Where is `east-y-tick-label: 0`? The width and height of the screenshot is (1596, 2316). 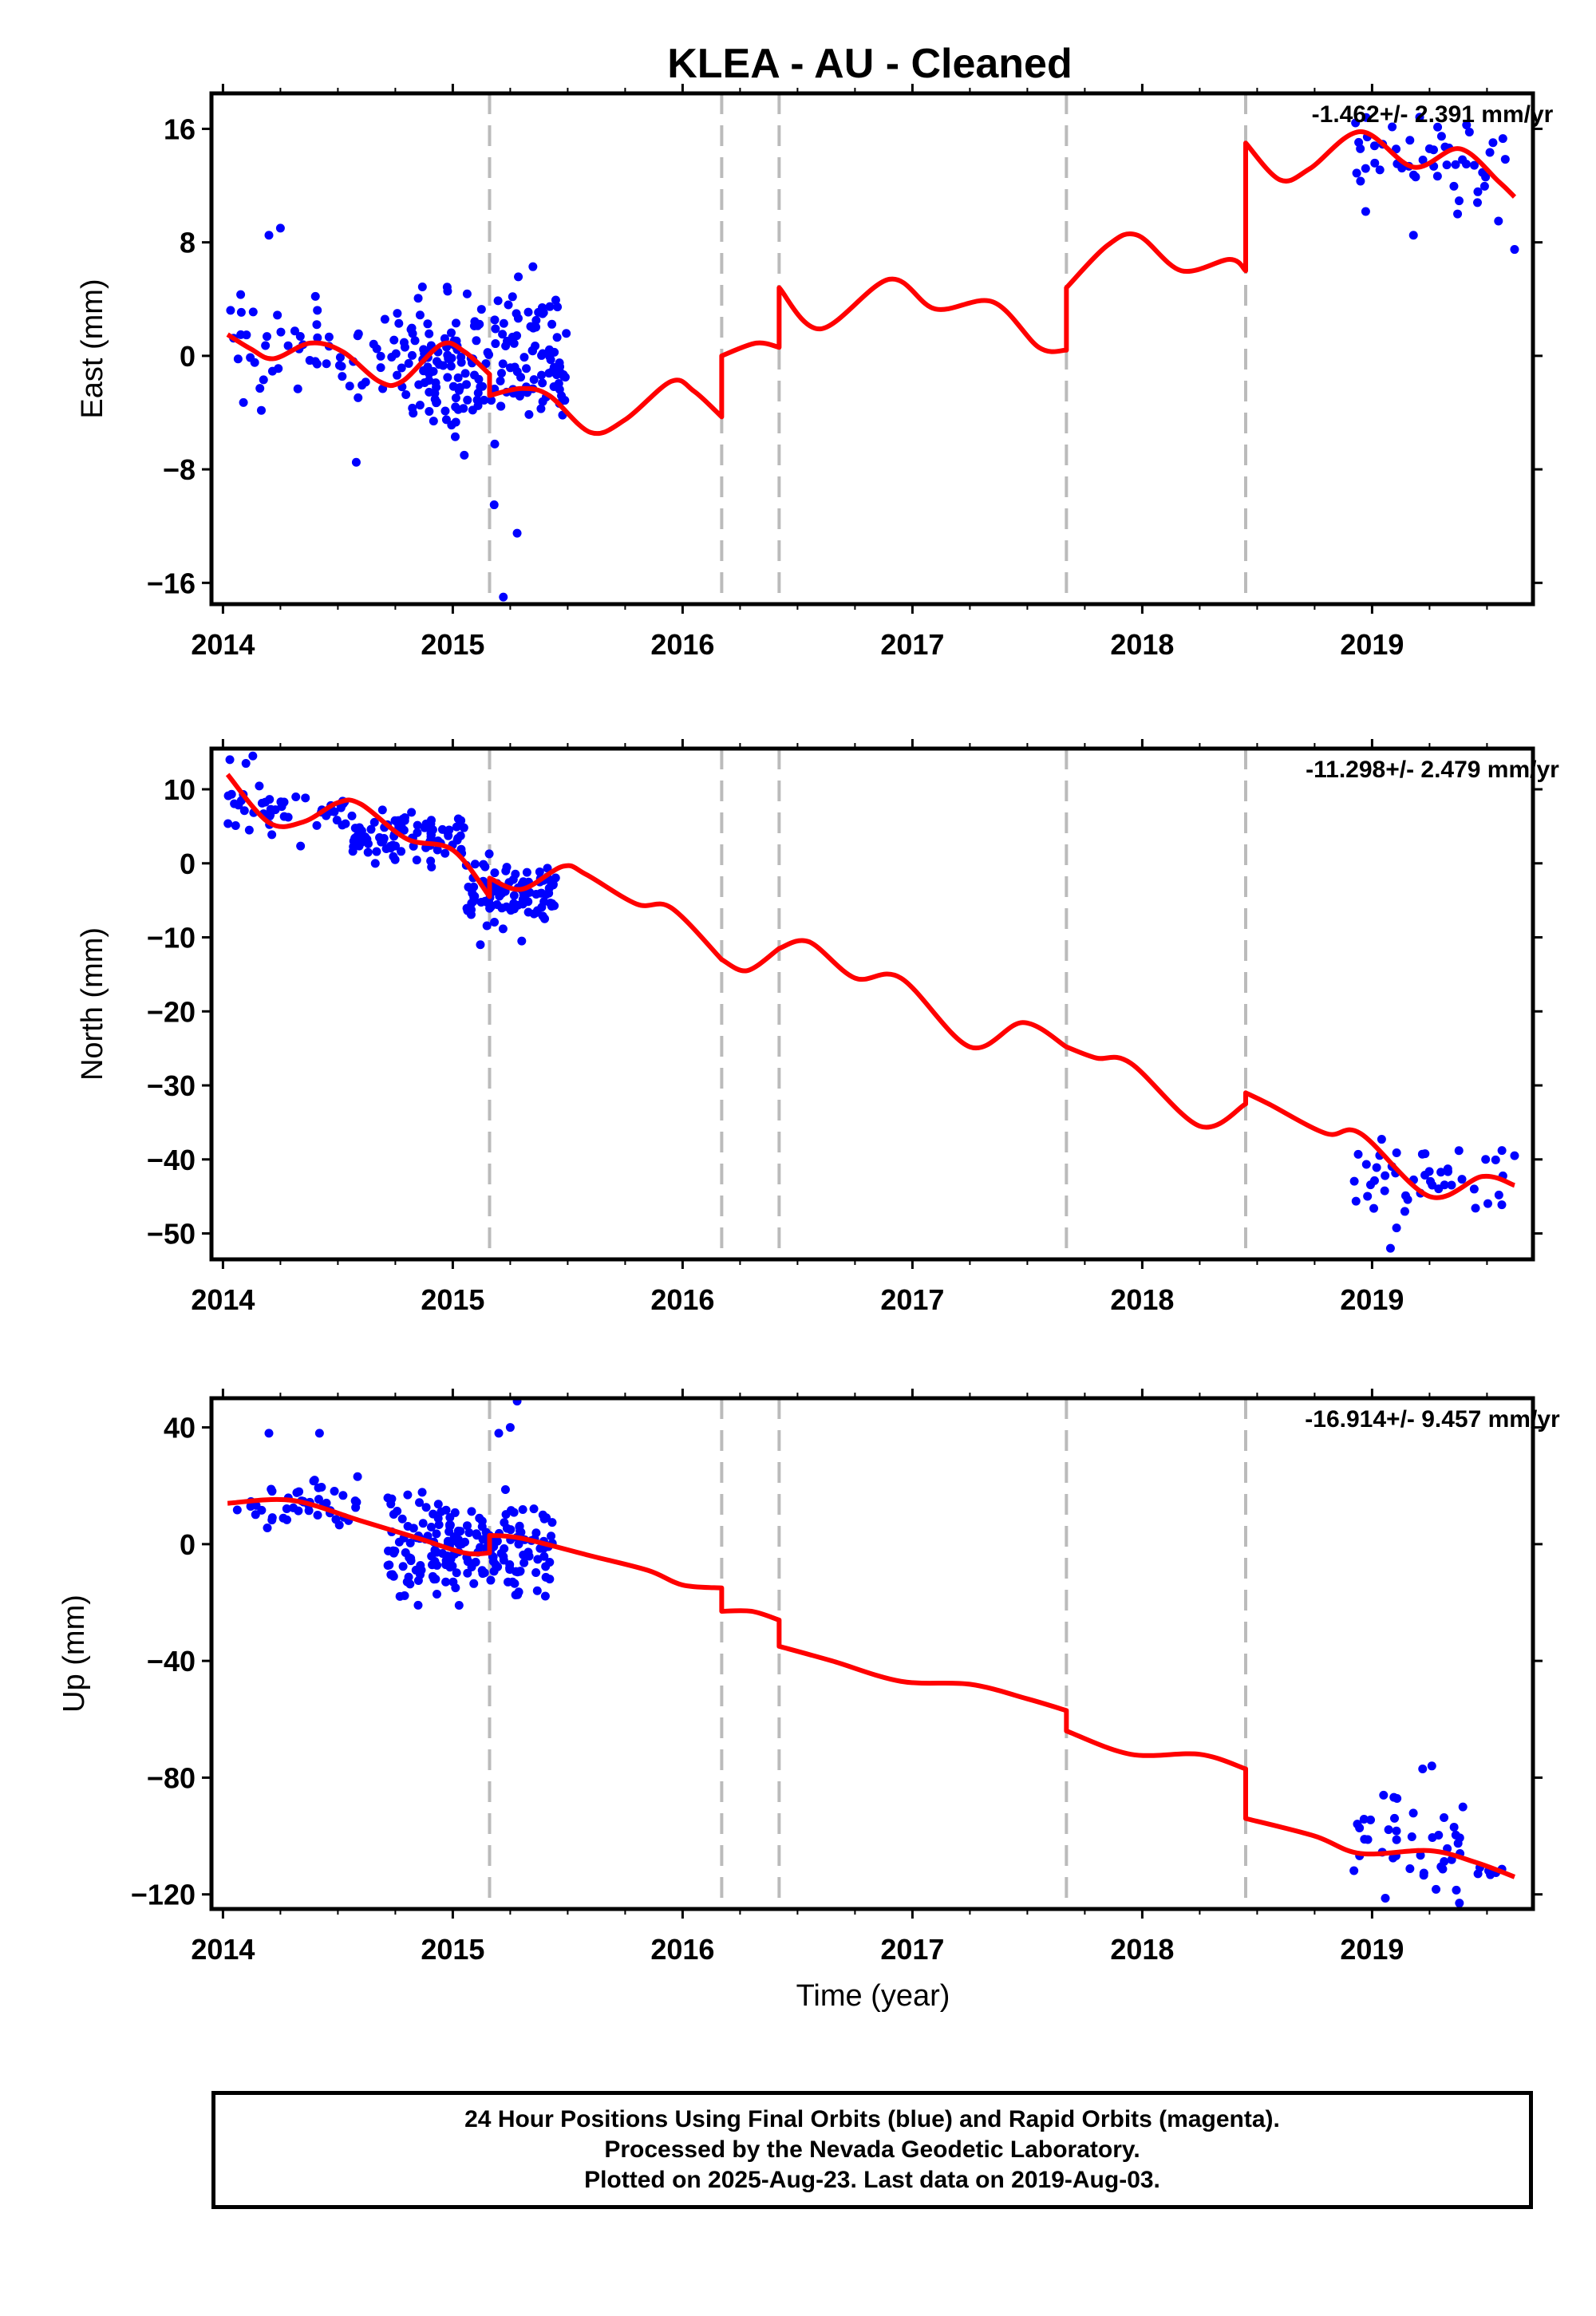
east-y-tick-label: 0 is located at coordinates (188, 356).